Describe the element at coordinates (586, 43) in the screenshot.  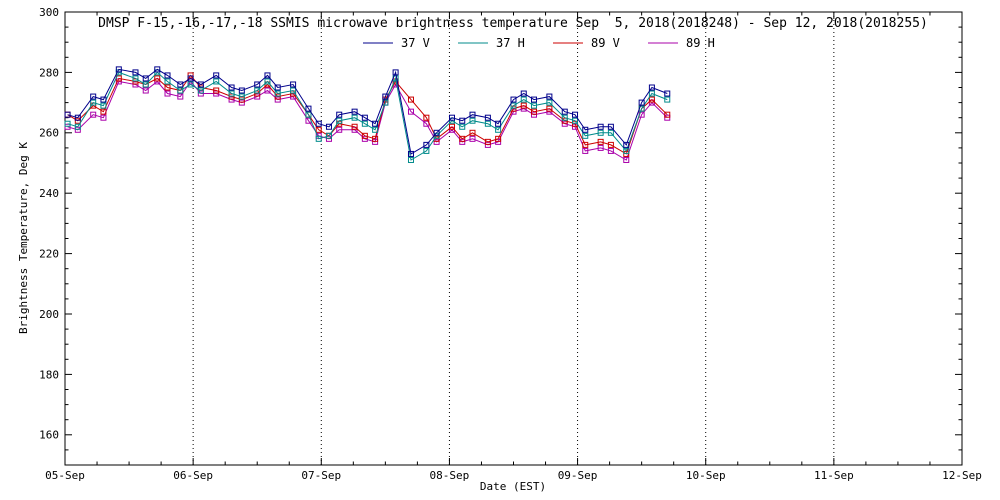
I see `legend-item: 89 V` at that location.